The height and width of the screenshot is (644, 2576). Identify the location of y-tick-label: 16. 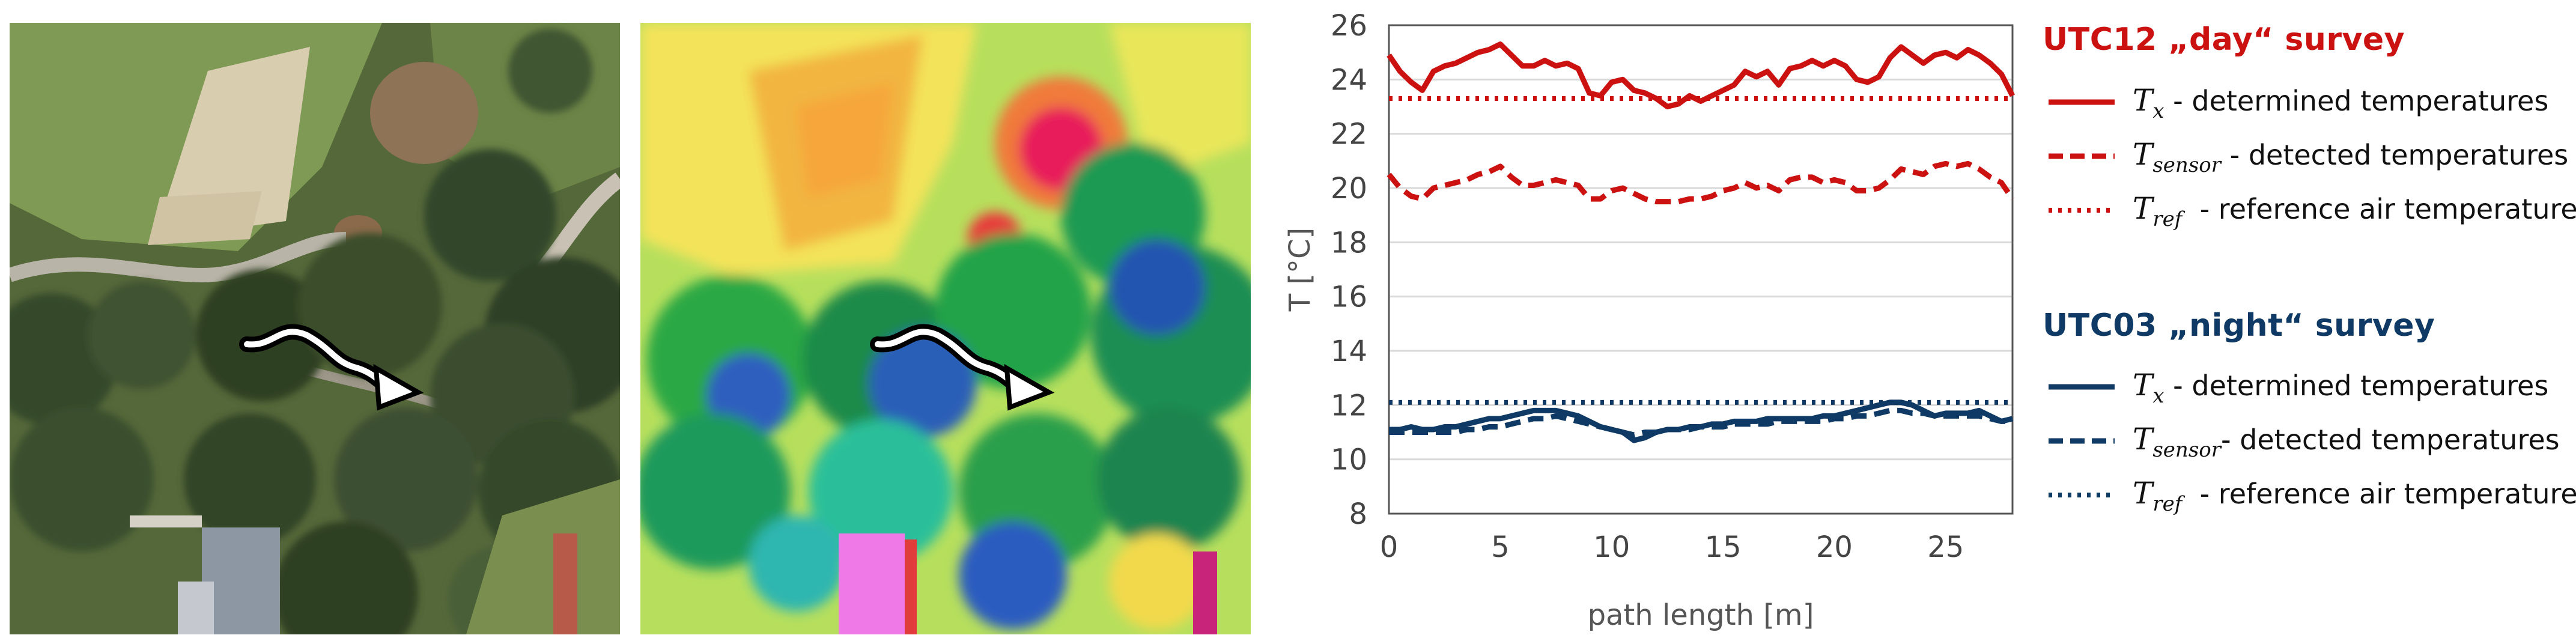
(1349, 297).